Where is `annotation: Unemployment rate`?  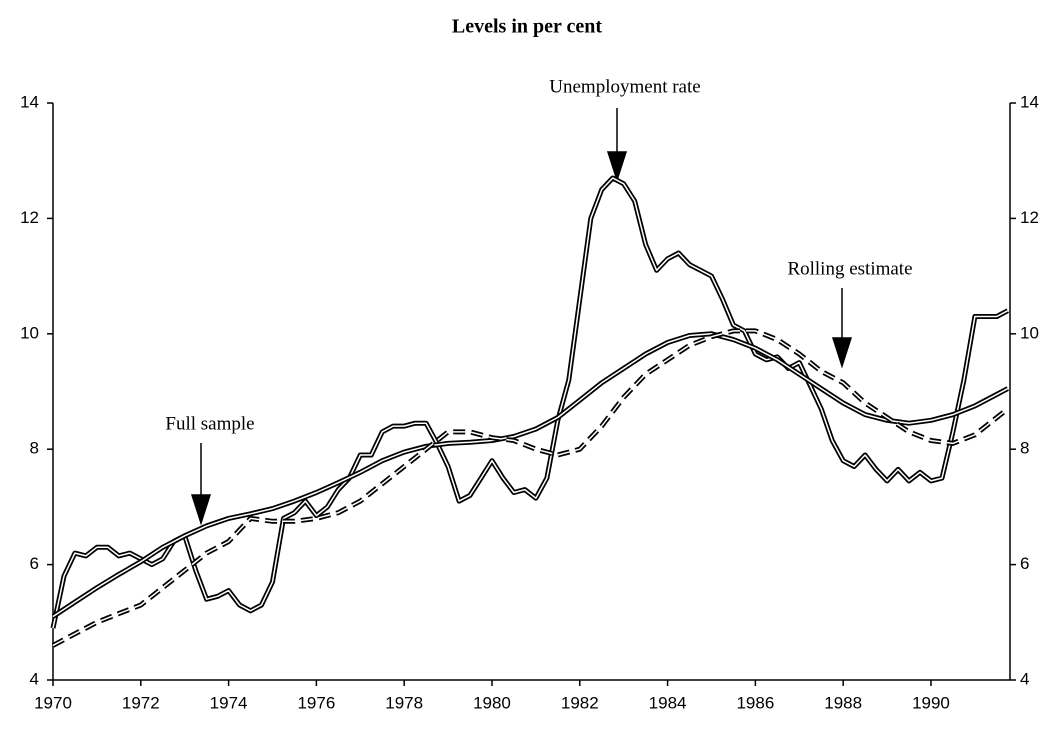
annotation: Unemployment rate is located at coordinates (624, 86).